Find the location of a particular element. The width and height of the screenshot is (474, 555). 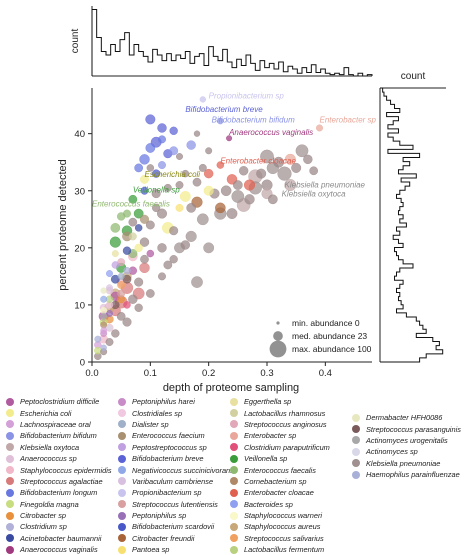

x-axis-label: depth of proteome sampling is located at coordinates (231, 388).